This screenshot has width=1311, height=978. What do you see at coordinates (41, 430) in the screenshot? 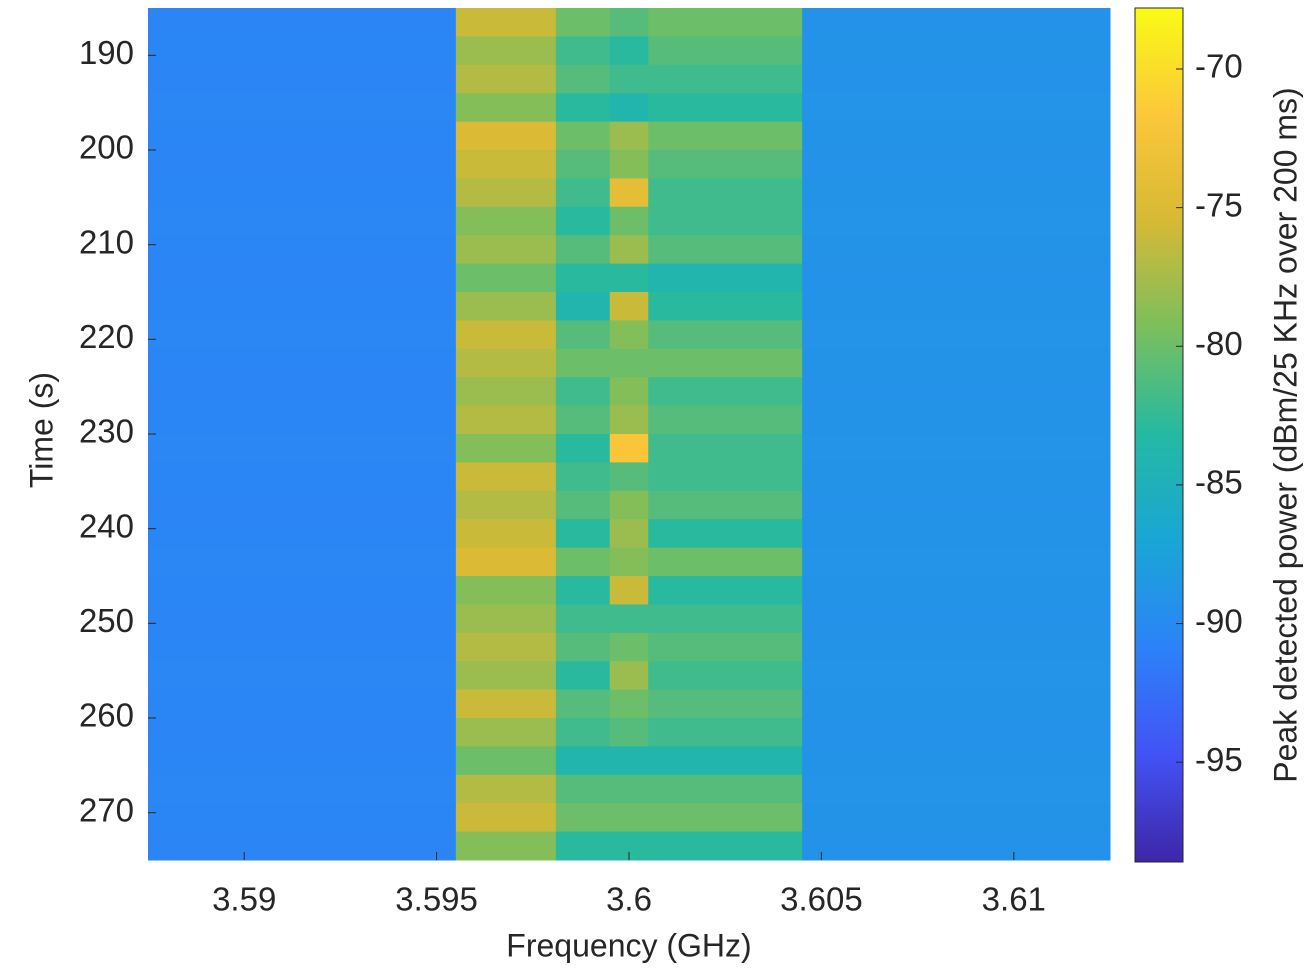
I see `y-axis-label: Time (s)` at bounding box center [41, 430].